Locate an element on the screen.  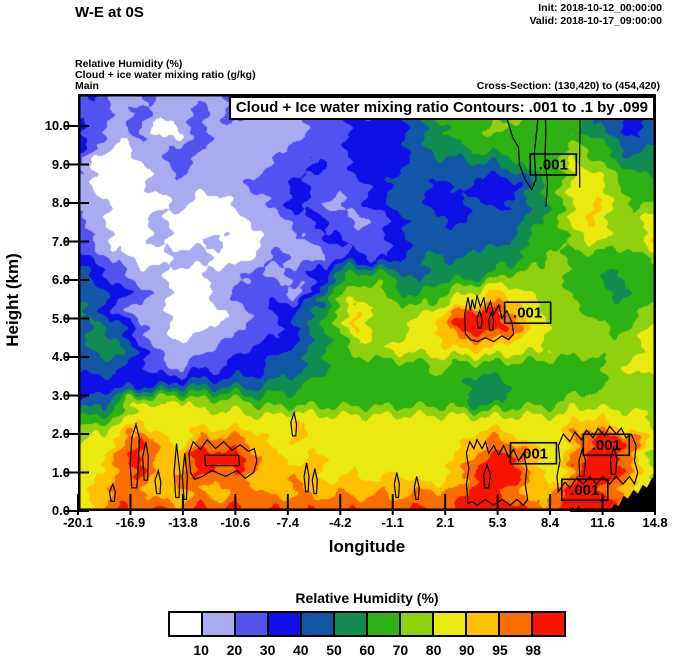
x-tick-label: -10.6 is located at coordinates (235, 522).